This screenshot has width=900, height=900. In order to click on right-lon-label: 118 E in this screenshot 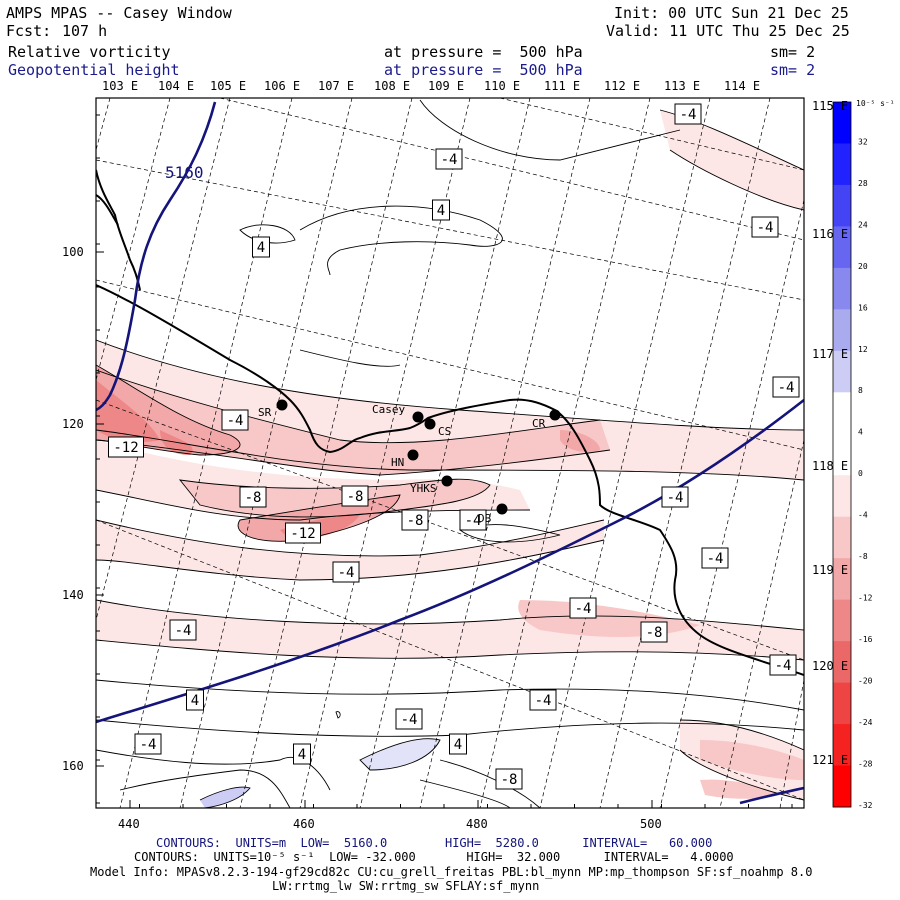, I will do `click(830, 466)`.